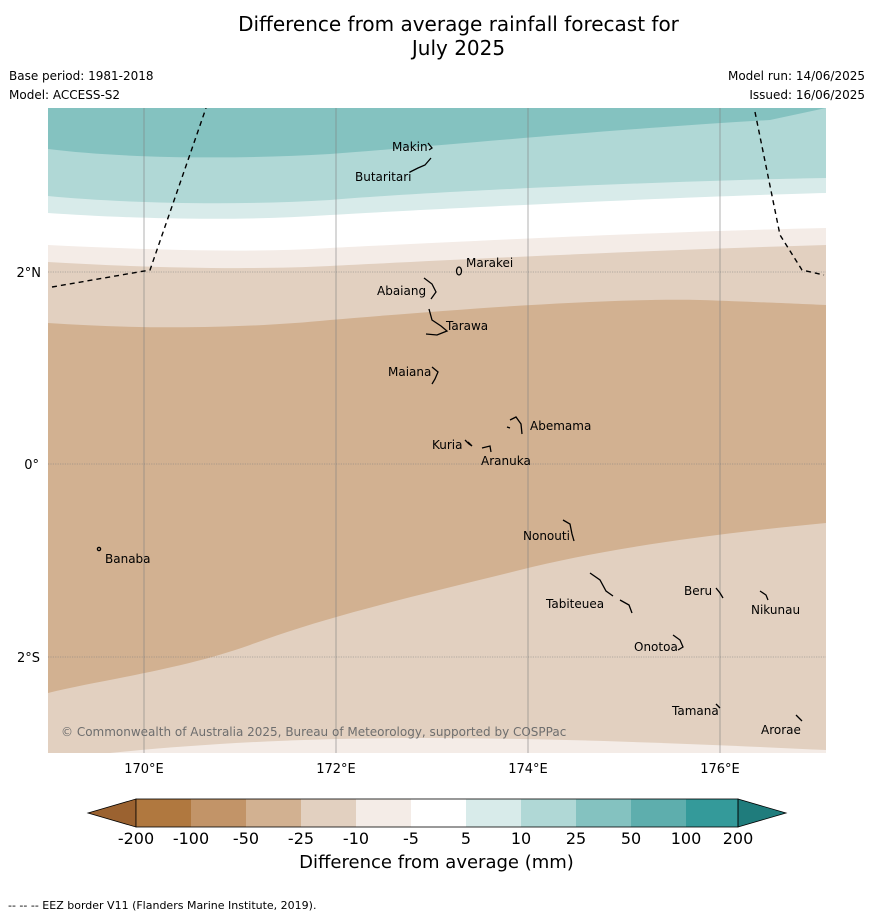 The width and height of the screenshot is (873, 919). I want to click on meta-right: Model run: 14/06/2025 Issued: 16/06/2025, so click(796, 86).